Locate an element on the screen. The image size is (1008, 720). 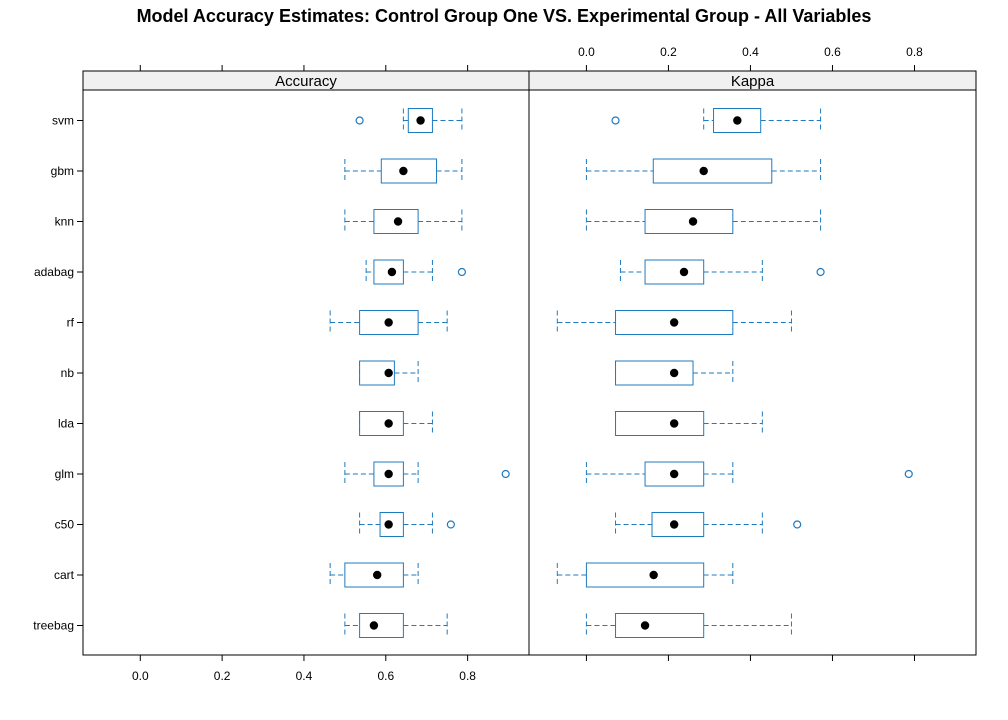
kappa-rf-median is located at coordinates (674, 322).